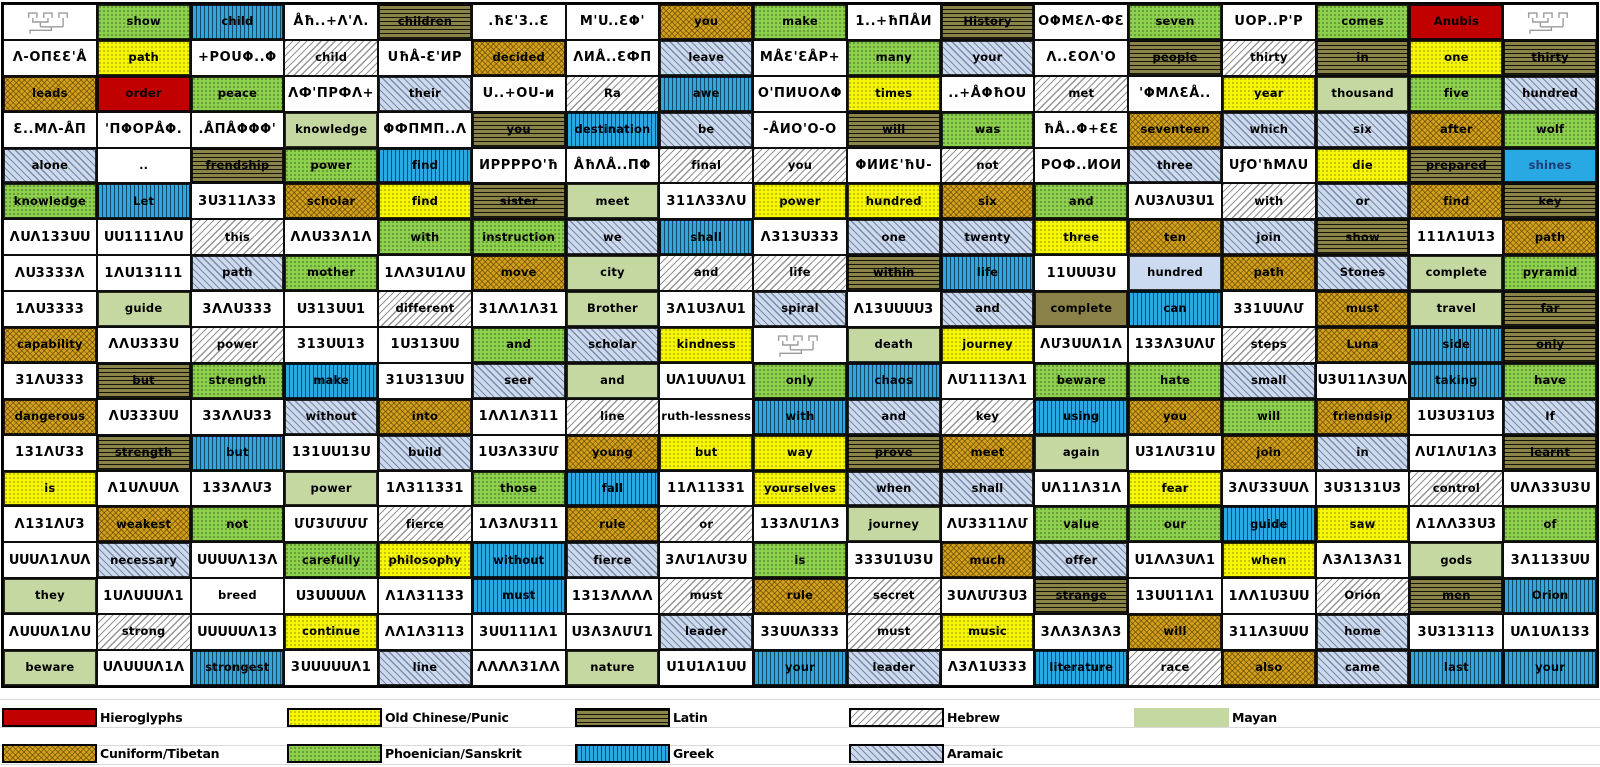 This screenshot has width=1600, height=767. I want to click on grid-cell: meet, so click(612, 201).